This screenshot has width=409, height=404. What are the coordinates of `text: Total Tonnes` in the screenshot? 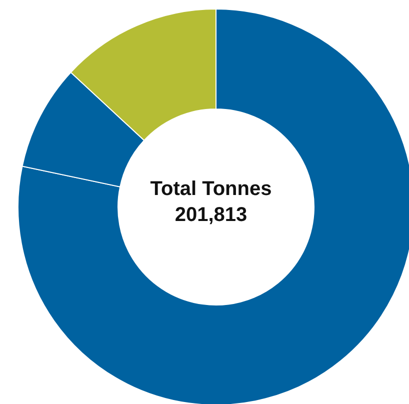 It's located at (211, 189).